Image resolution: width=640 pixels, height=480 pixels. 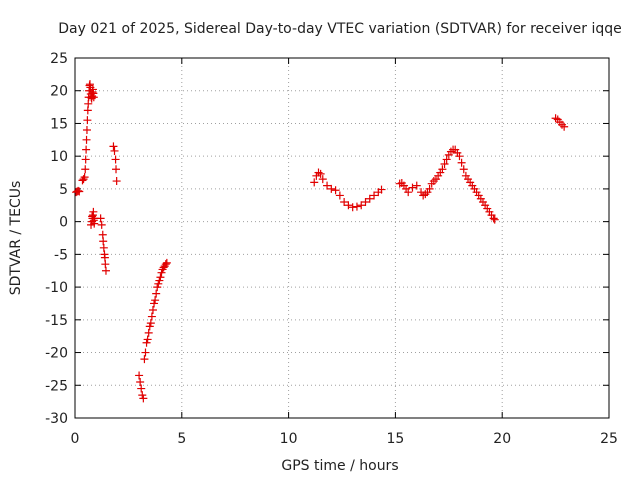 I want to click on y-tick-label: -30, so click(x=56, y=419).